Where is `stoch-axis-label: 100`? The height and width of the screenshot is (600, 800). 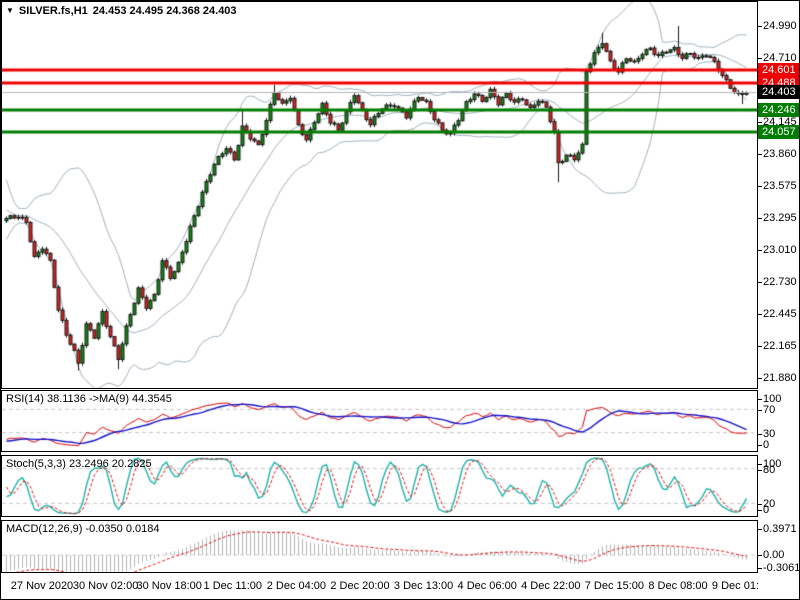
stoch-axis-label: 100 is located at coordinates (769, 464).